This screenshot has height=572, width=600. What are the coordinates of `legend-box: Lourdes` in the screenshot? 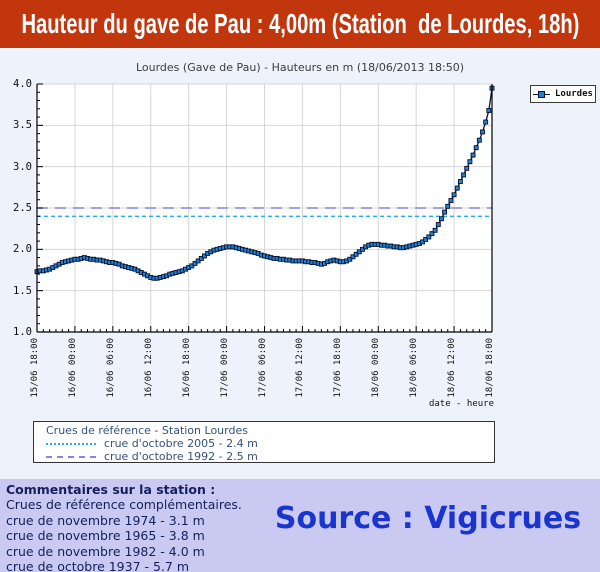 It's located at (563, 94).